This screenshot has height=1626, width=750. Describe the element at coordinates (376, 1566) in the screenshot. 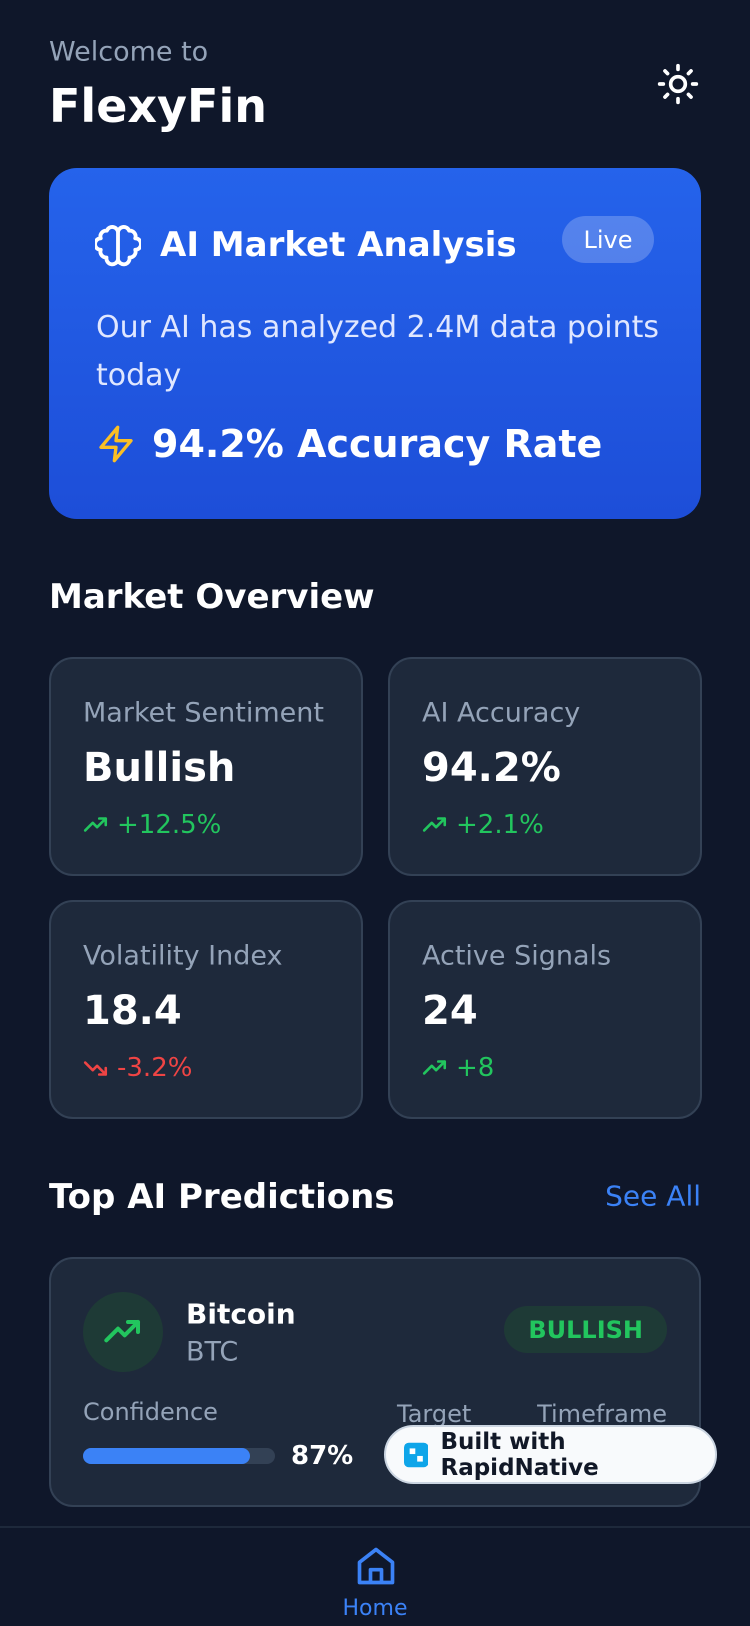

I see `home-icon` at that location.